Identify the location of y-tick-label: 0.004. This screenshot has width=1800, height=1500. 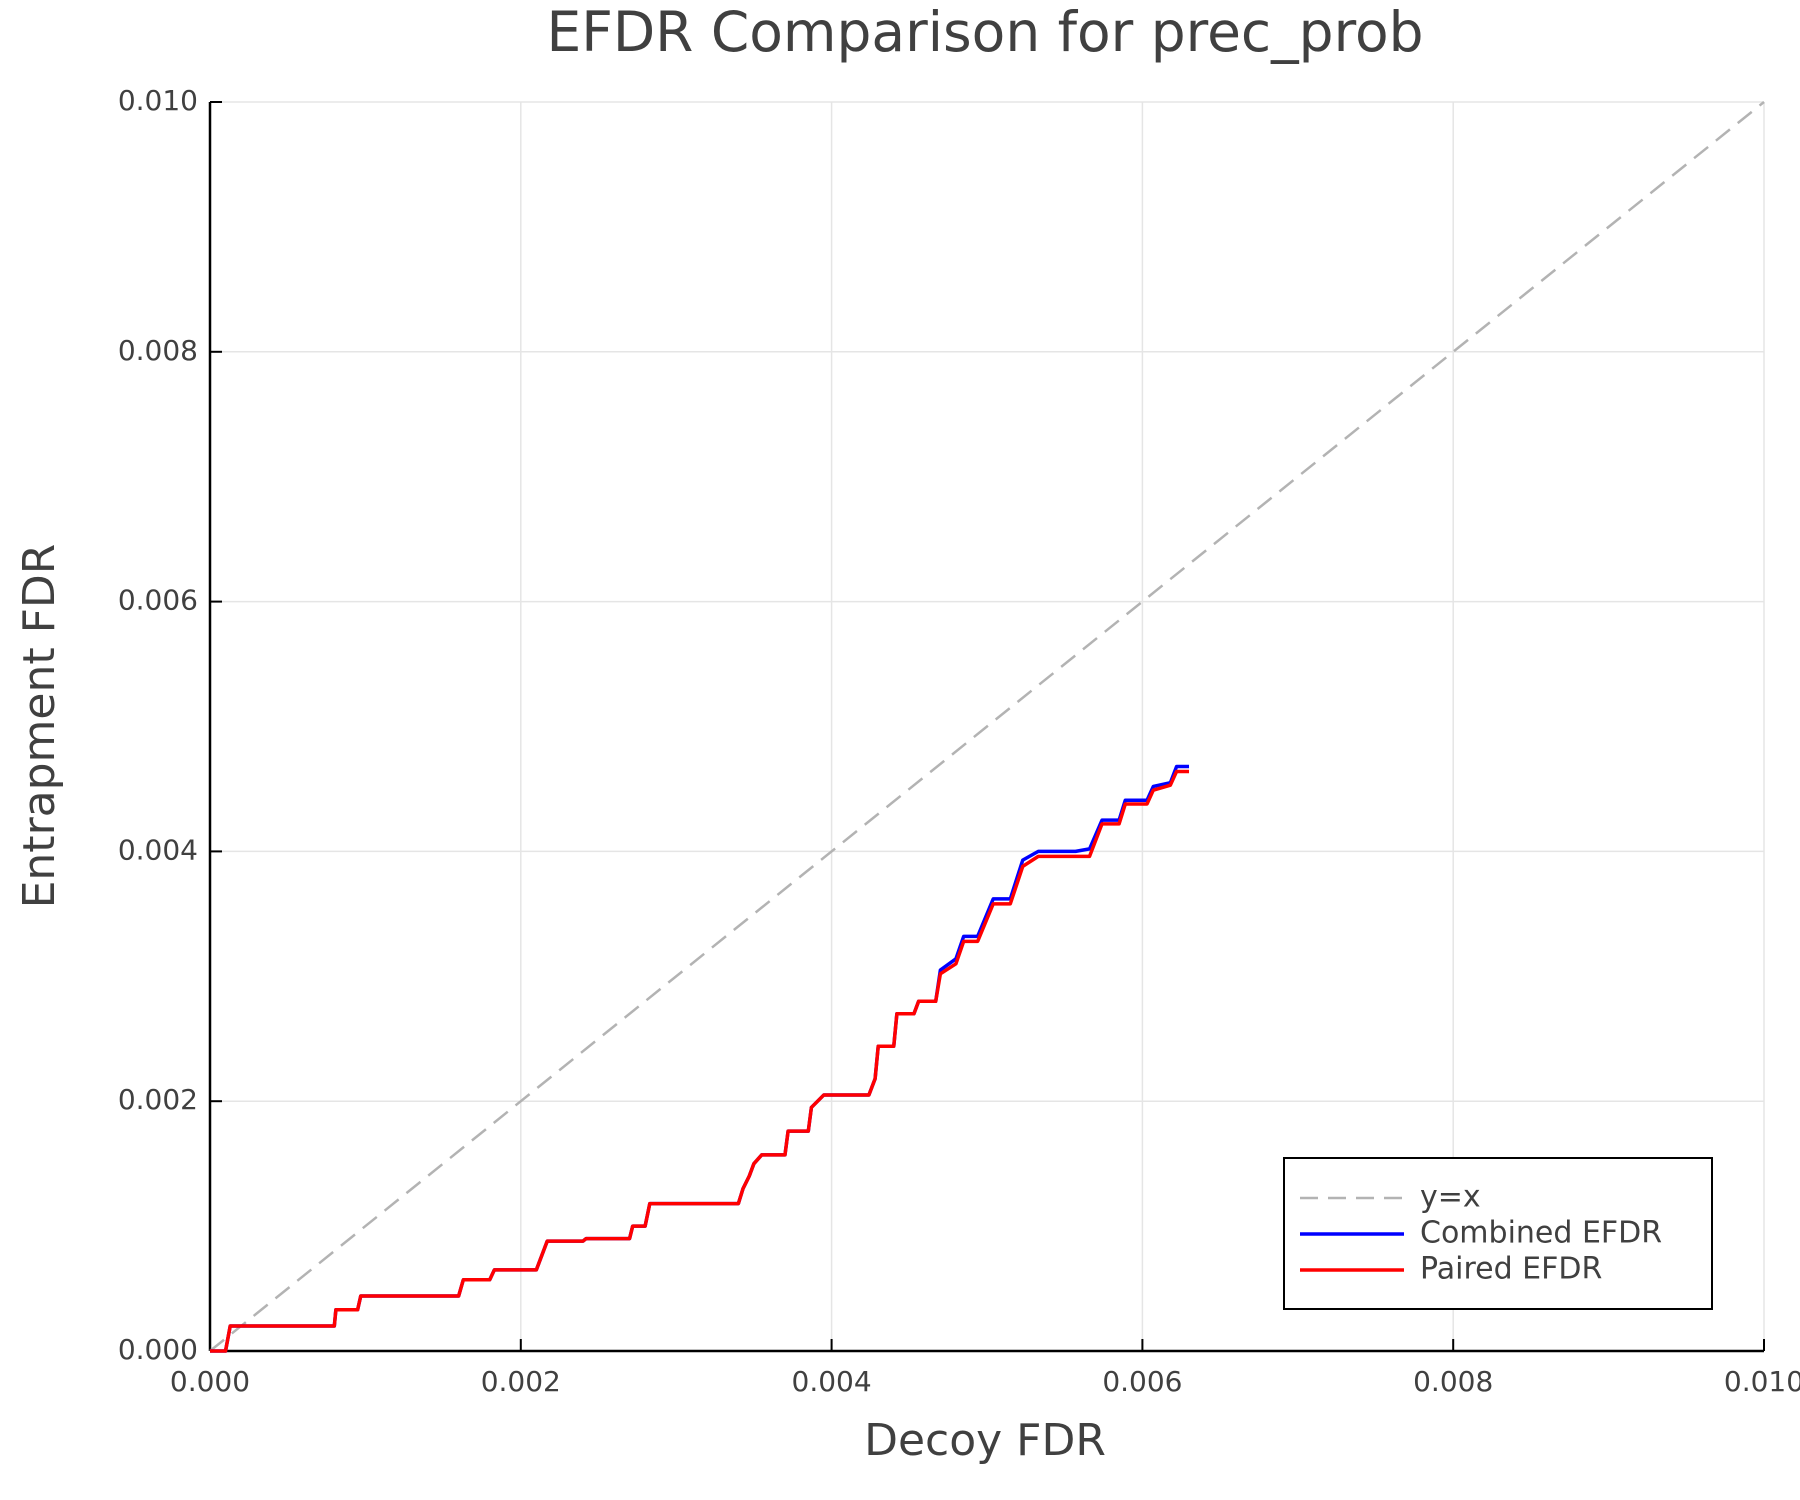
(158, 849).